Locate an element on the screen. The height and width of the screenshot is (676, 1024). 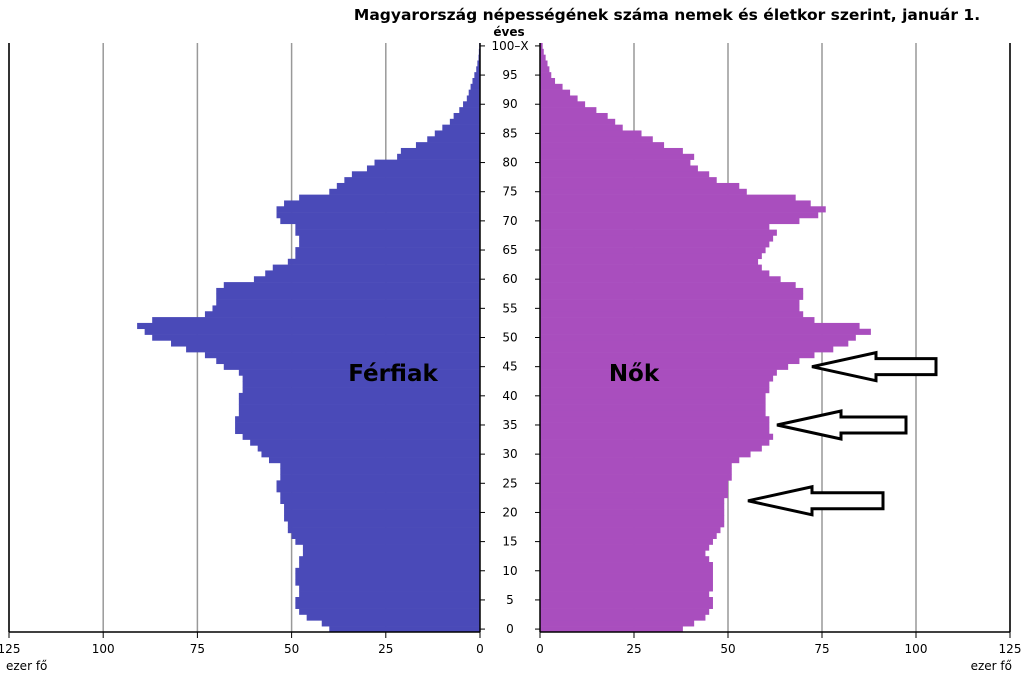
age-tick-label-65: 65 is located at coordinates (509, 250).